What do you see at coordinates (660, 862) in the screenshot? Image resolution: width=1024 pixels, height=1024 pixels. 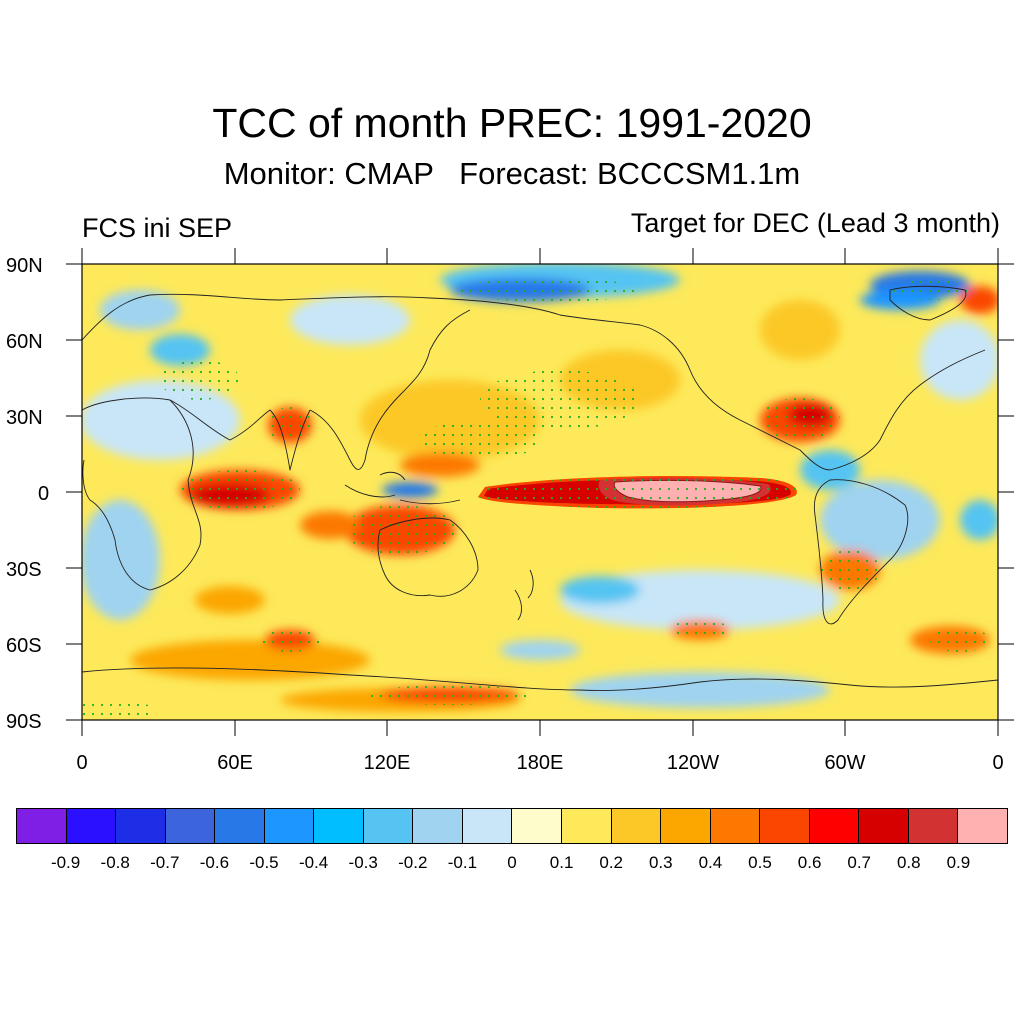 I see `colorbar-tick-label: 0.3` at bounding box center [660, 862].